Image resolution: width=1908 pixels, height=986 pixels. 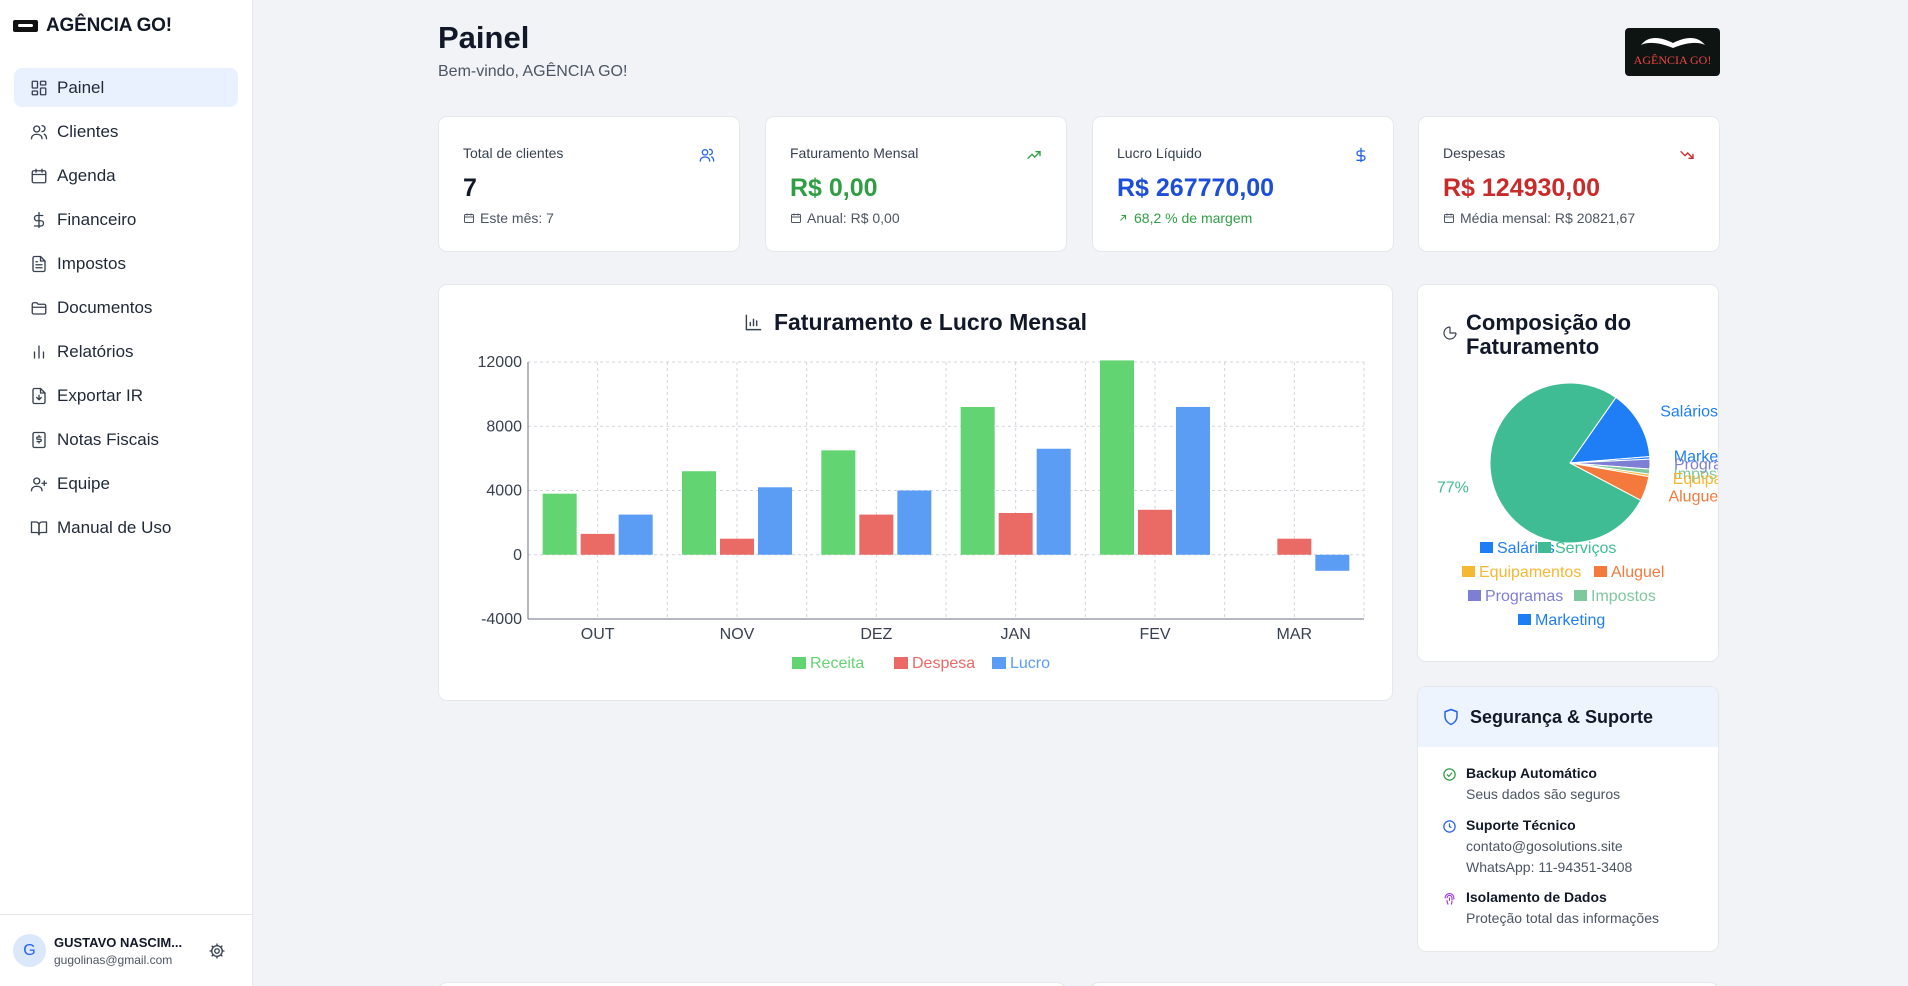 I want to click on sidebar-item-equipe: Equipe, so click(x=126, y=483).